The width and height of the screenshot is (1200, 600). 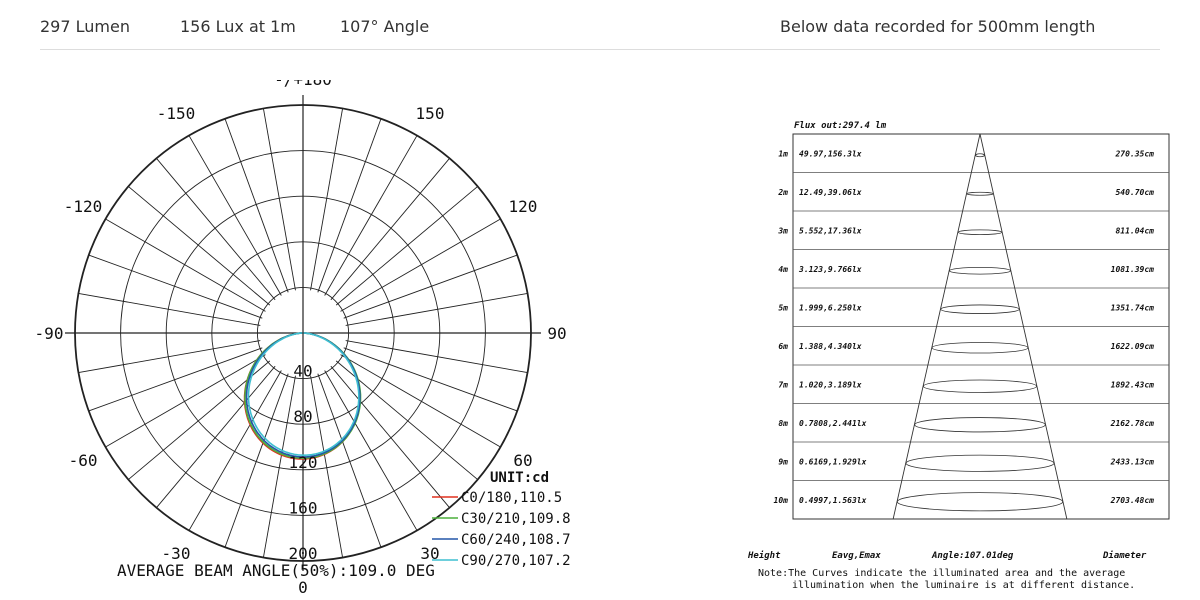 What do you see at coordinates (781, 500) in the screenshot?
I see `row-height: 10m` at bounding box center [781, 500].